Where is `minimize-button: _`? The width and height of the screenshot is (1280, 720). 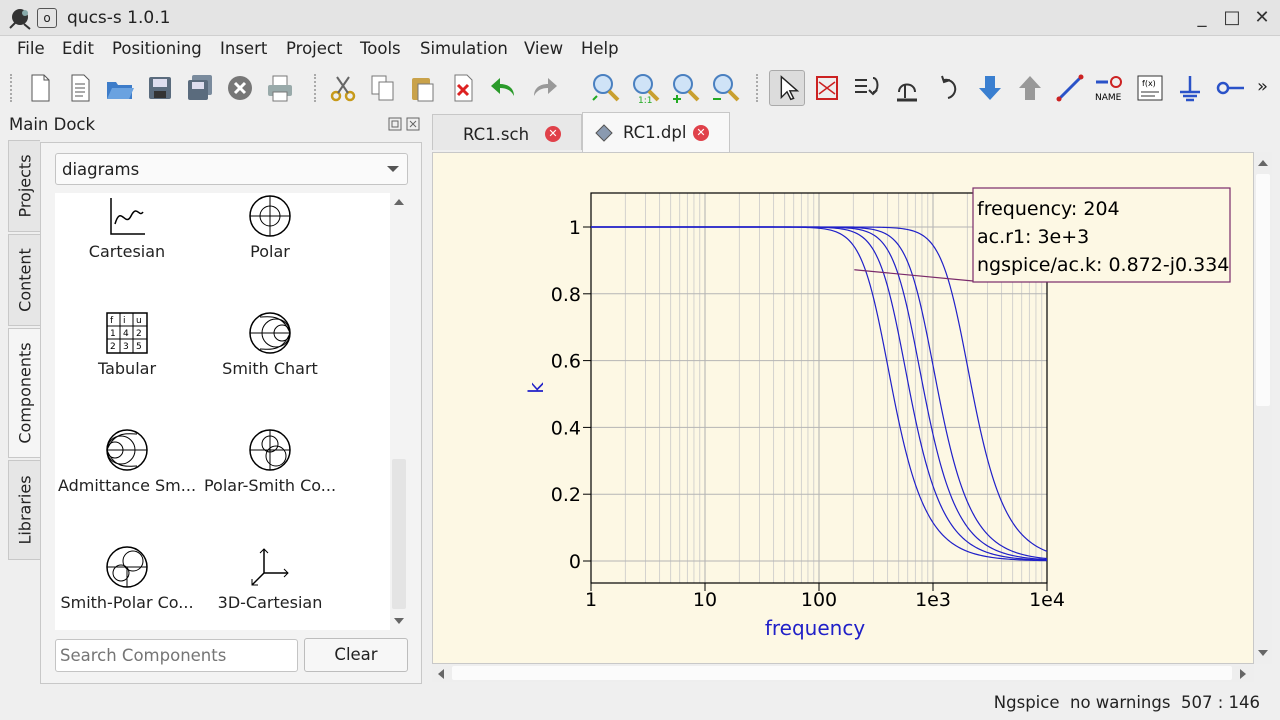 minimize-button: _ is located at coordinates (1202, 17).